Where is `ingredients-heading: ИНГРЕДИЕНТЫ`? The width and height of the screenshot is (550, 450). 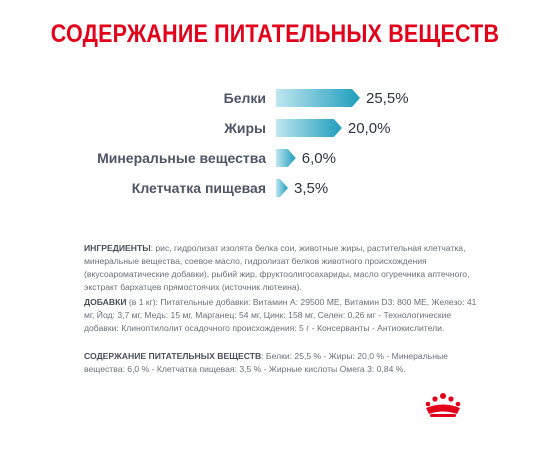
ingredients-heading: ИНГРЕДИЕНТЫ is located at coordinates (117, 248).